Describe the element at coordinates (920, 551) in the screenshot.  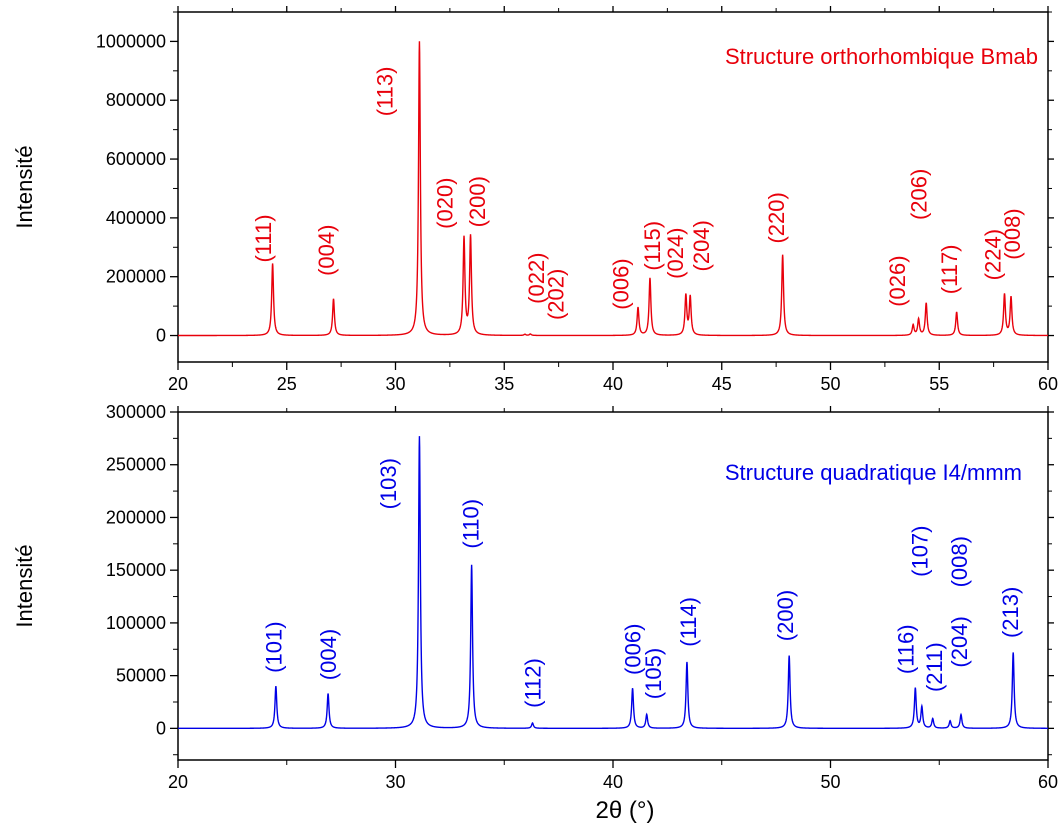
I see `peak-label: (107)` at that location.